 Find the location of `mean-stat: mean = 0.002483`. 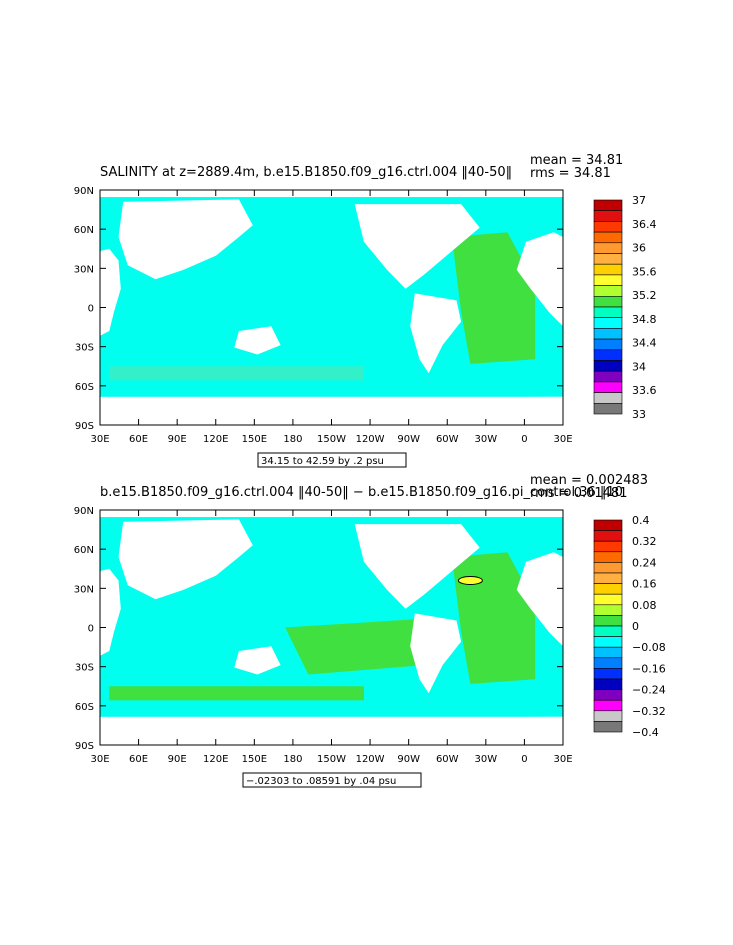

mean-stat: mean = 0.002483 is located at coordinates (589, 480).